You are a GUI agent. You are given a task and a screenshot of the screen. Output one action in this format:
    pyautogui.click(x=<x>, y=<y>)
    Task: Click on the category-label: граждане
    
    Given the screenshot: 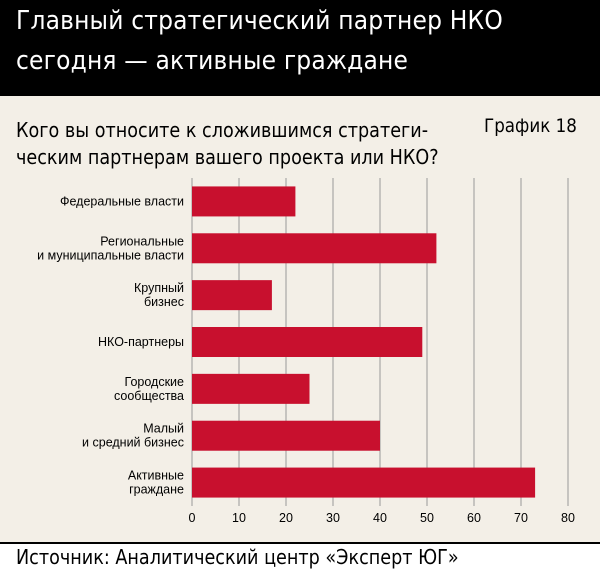 What is the action you would take?
    pyautogui.click(x=156, y=490)
    